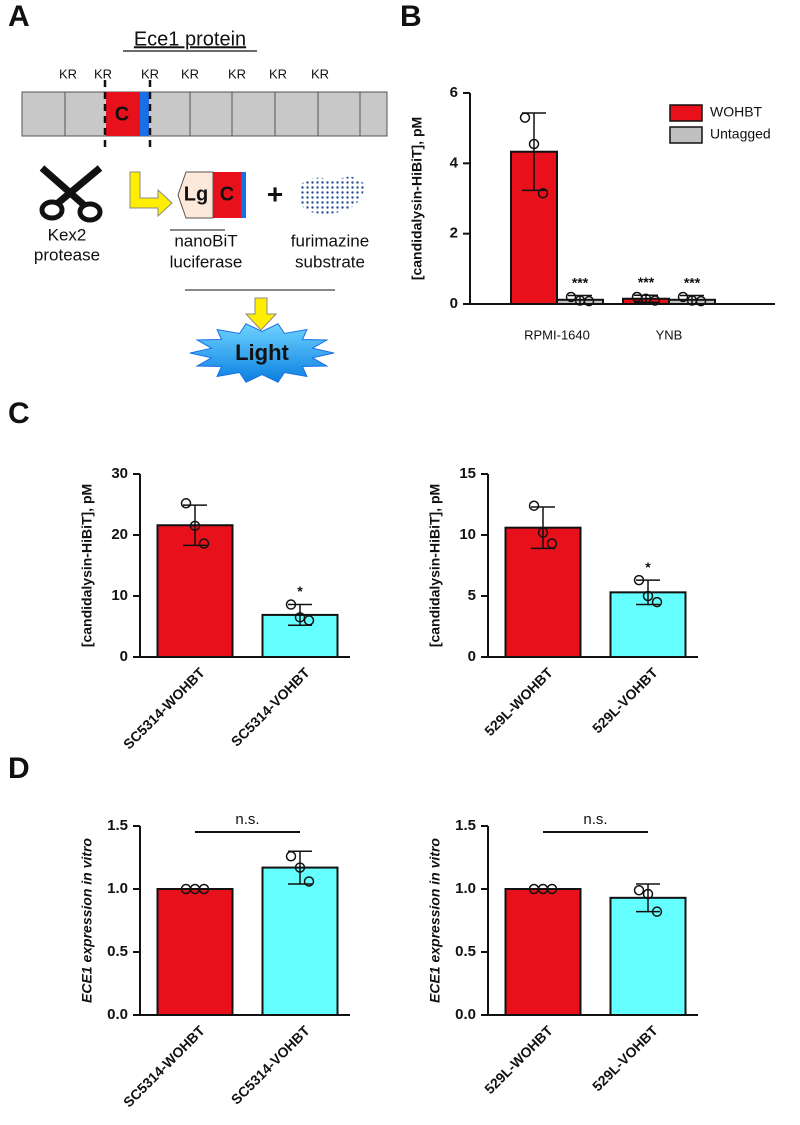  Describe the element at coordinates (331, 195) in the screenshot. I see `substrate-icon` at that location.